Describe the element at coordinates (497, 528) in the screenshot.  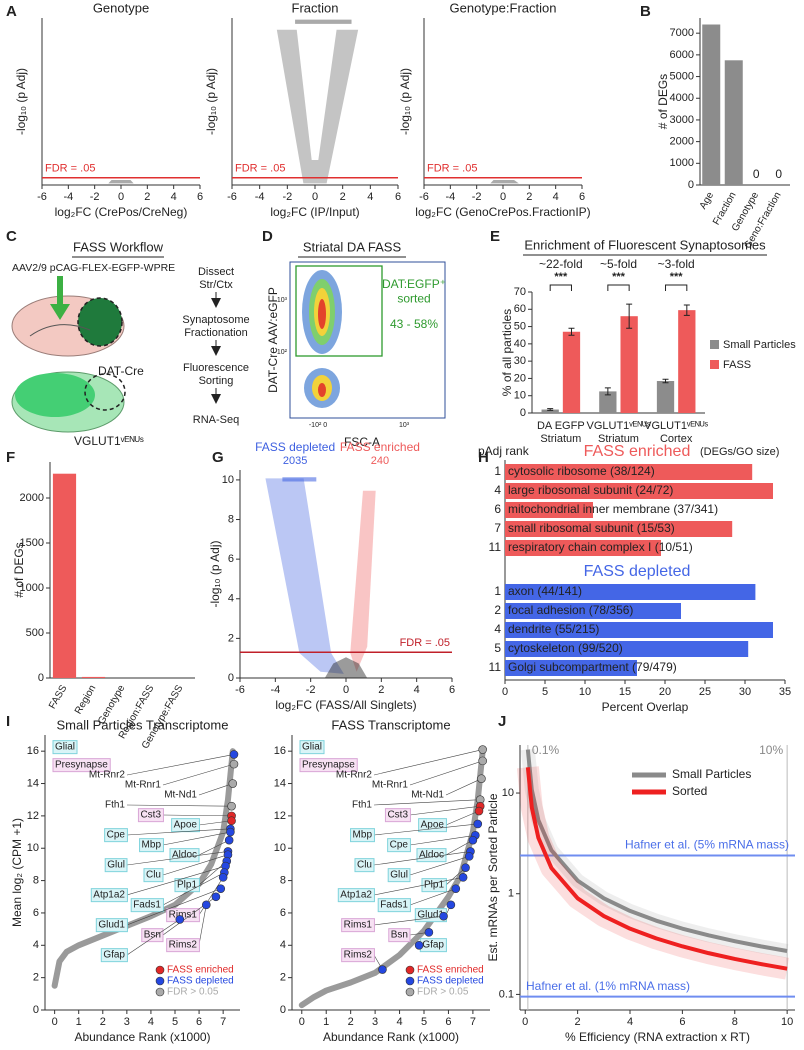
I see `rank-label: 7` at that location.